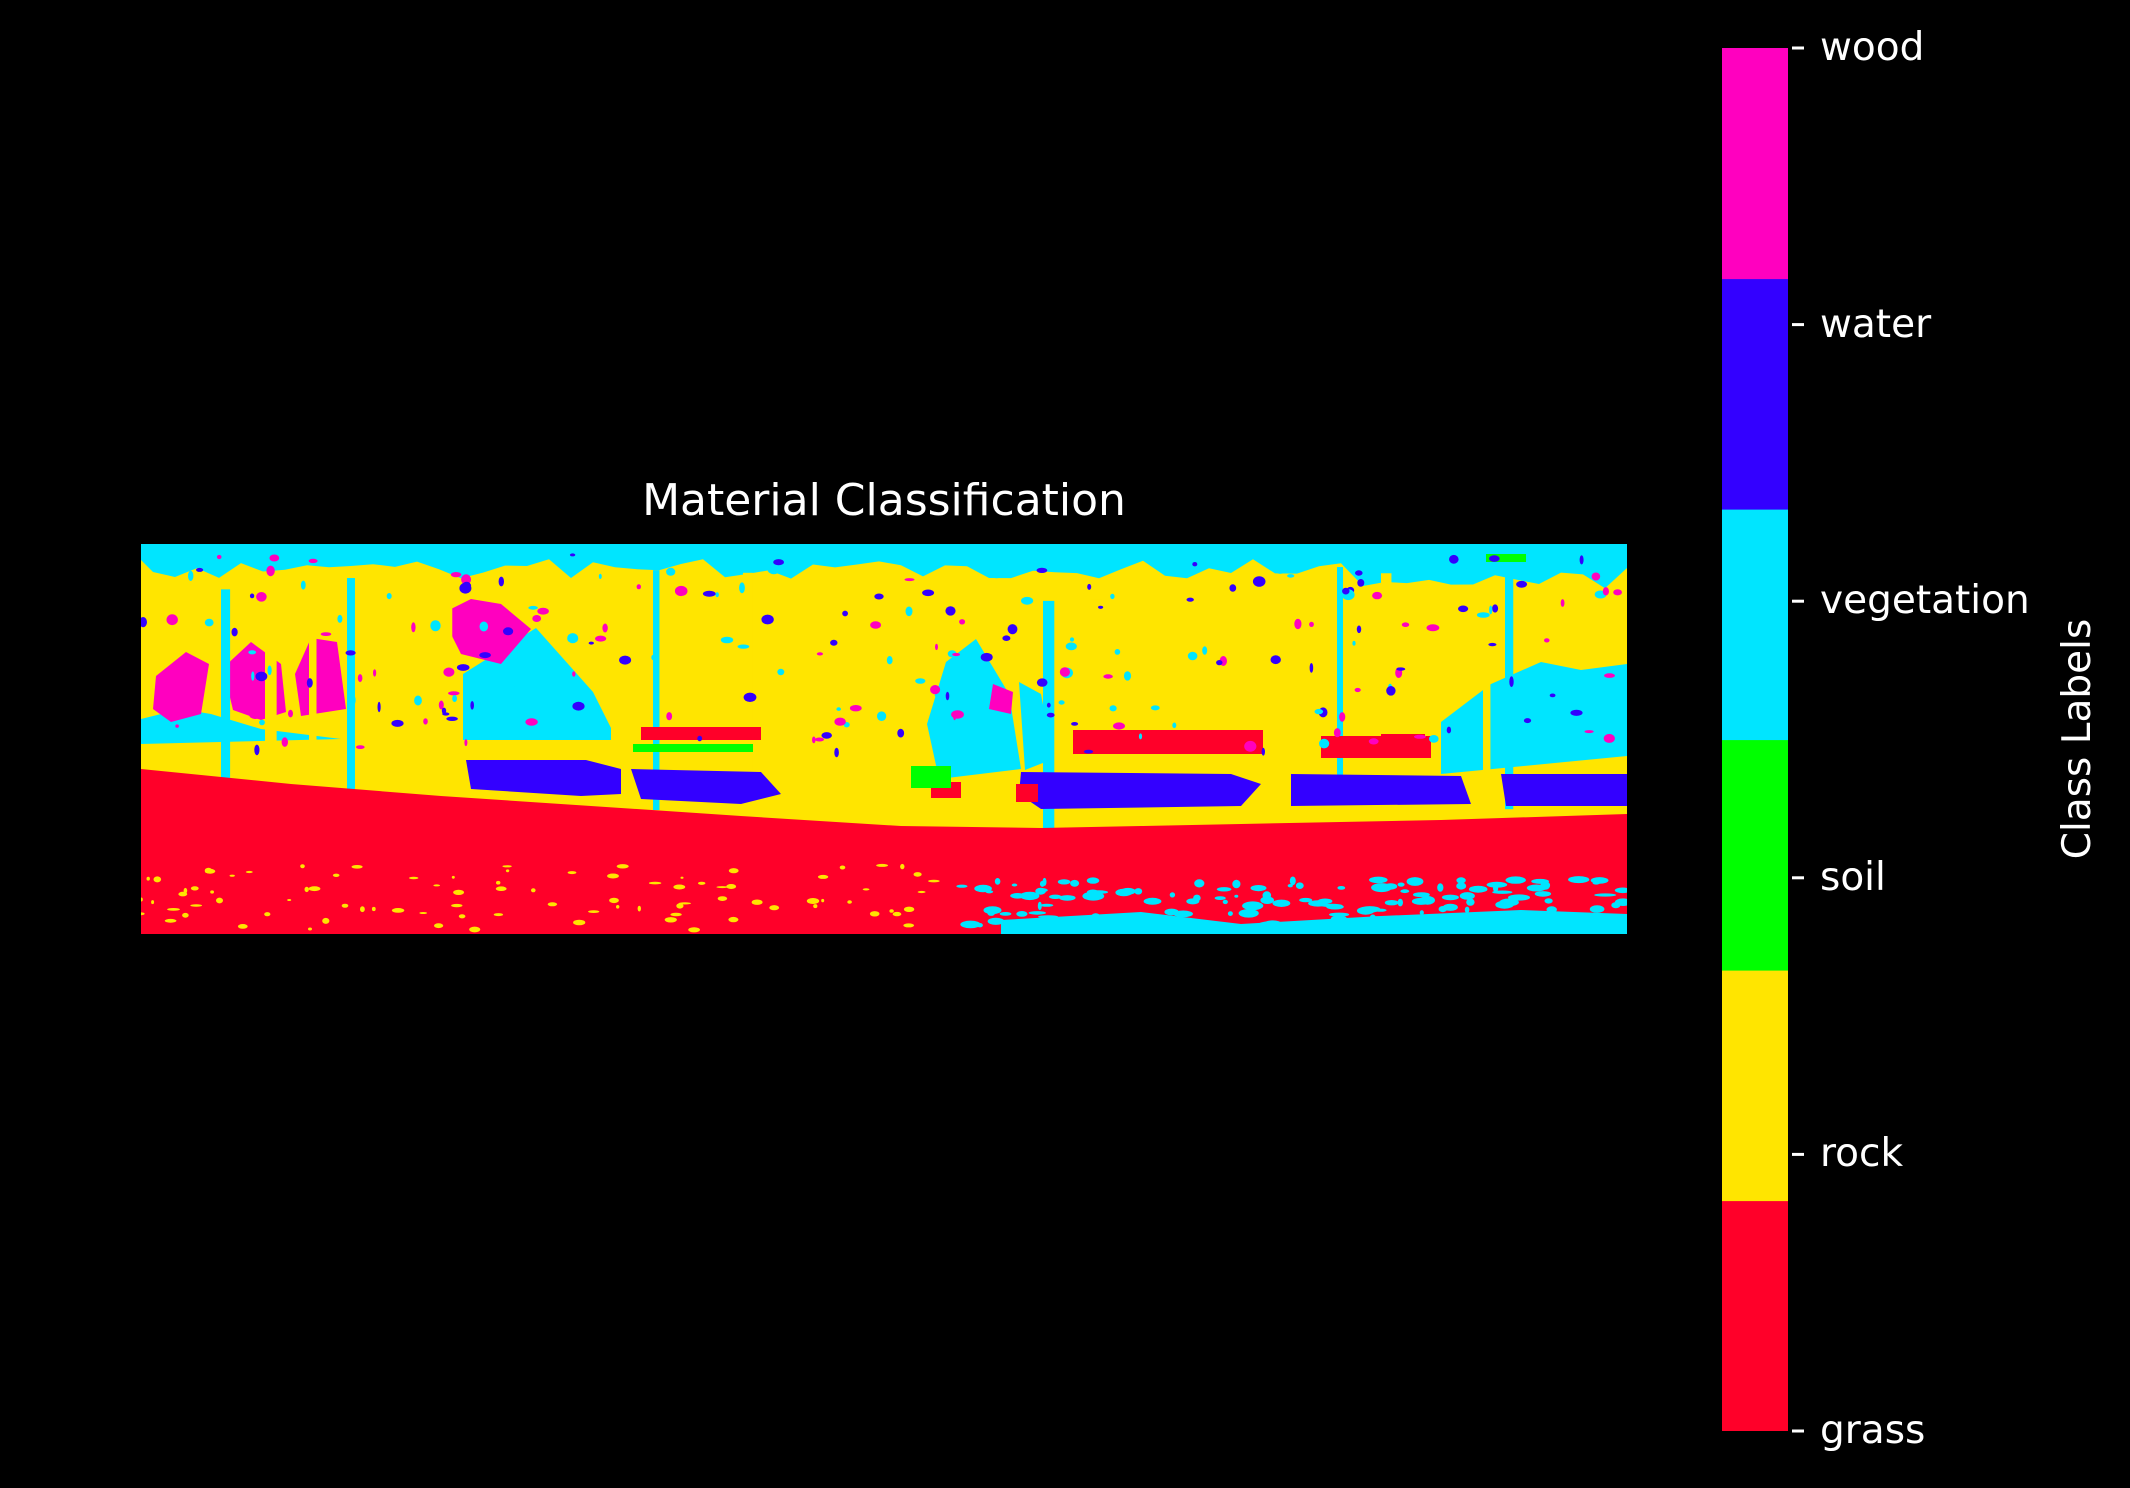 The width and height of the screenshot is (2130, 1488). What do you see at coordinates (1755, 739) in the screenshot?
I see `colorbar` at bounding box center [1755, 739].